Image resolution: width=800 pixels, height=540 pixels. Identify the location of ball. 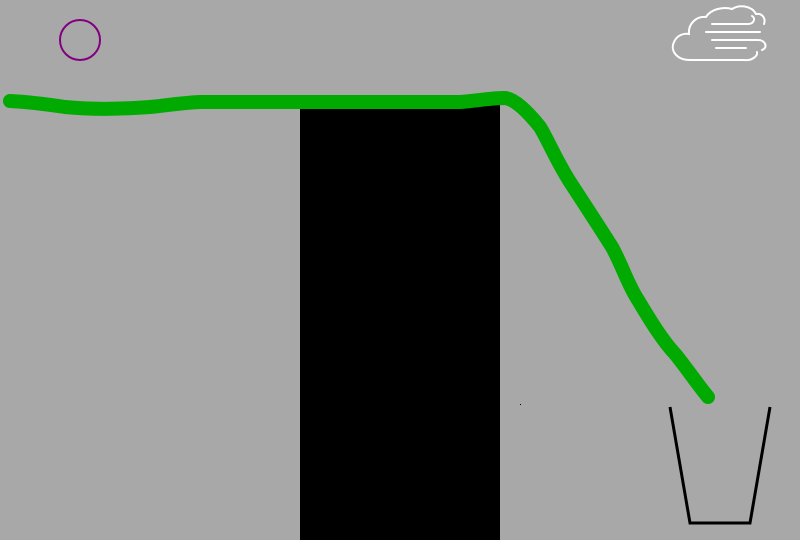
(80, 40).